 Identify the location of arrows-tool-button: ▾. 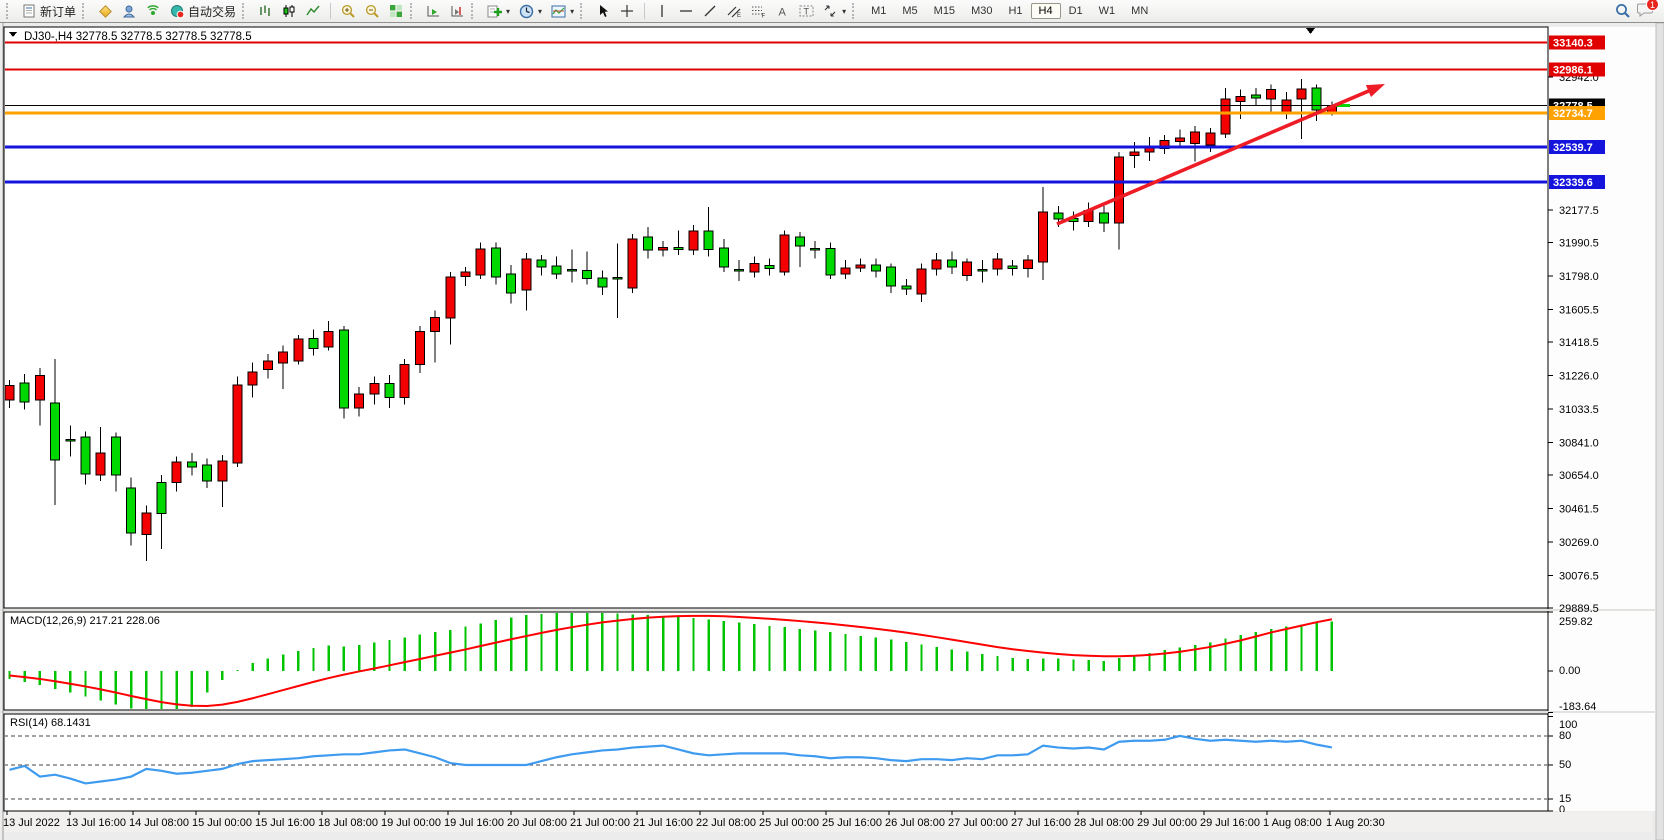
(834, 11).